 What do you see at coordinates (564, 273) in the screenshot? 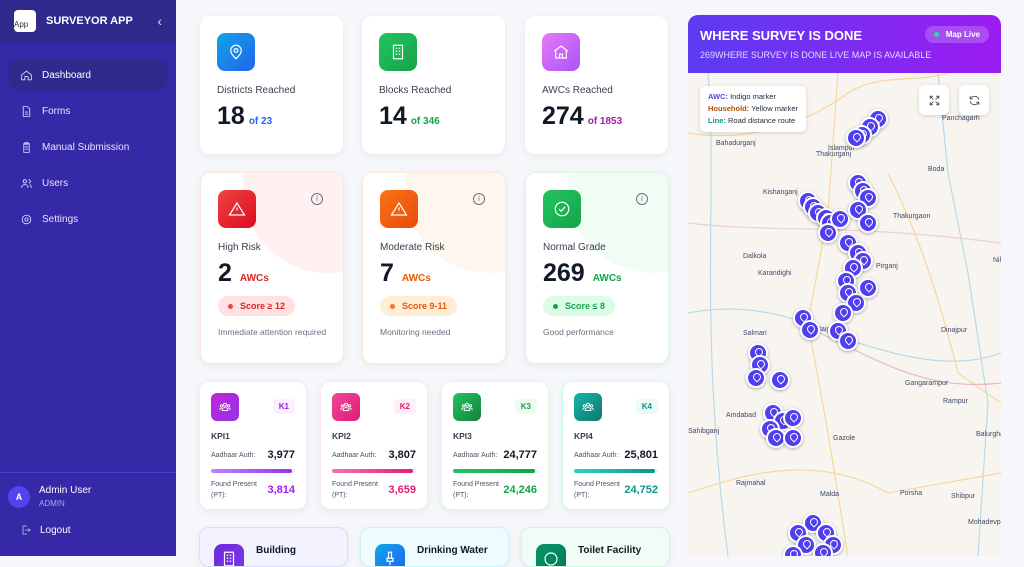
I see `risk-value: 269` at bounding box center [564, 273].